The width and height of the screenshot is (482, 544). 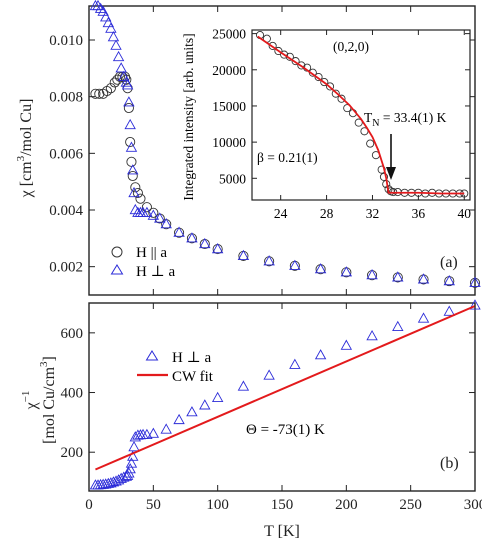 What do you see at coordinates (449, 262) in the screenshot?
I see `panel-a-label: (a)` at bounding box center [449, 262].